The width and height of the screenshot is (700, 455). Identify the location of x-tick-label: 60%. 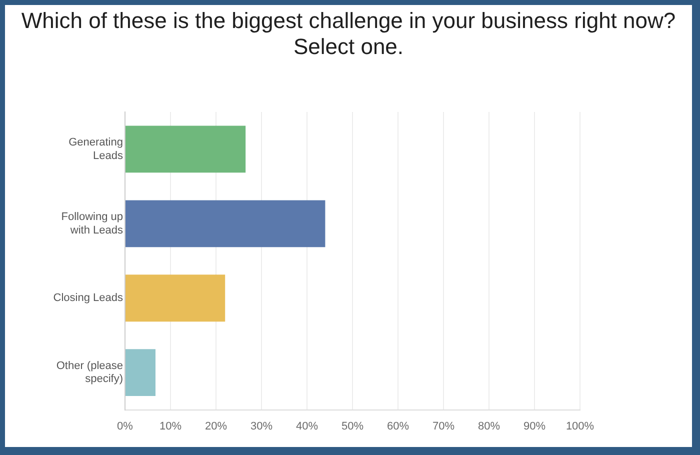
(398, 426).